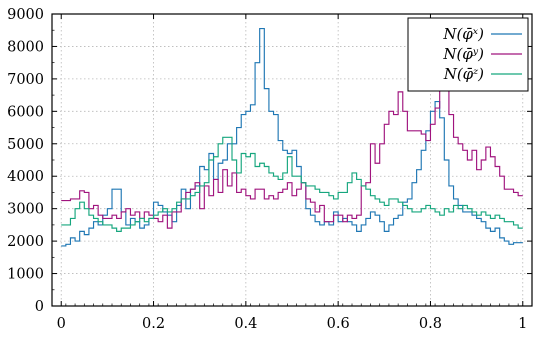  I want to click on y-tick-label-8: 8000, so click(25, 47).